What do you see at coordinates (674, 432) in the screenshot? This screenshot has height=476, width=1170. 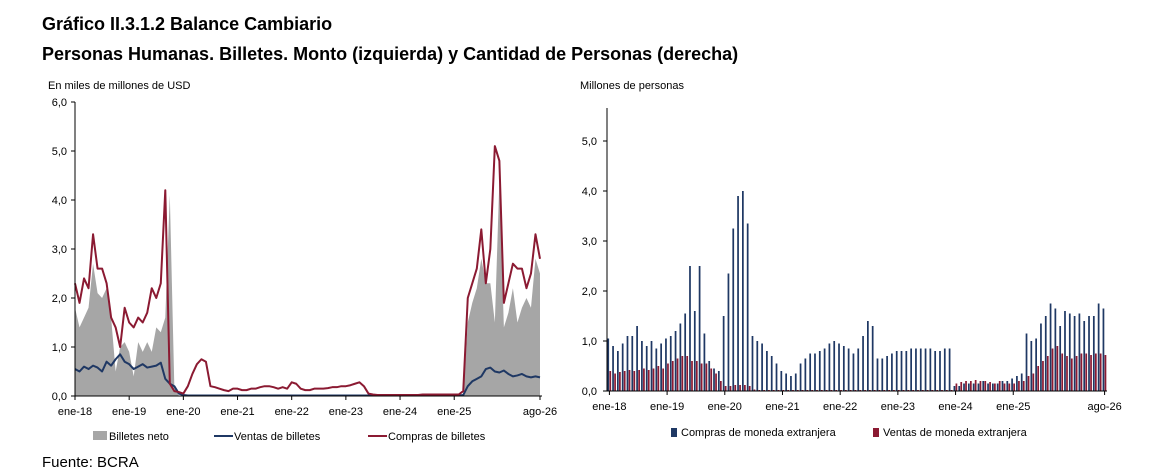 I see `legend-swatch-compras-moneda` at bounding box center [674, 432].